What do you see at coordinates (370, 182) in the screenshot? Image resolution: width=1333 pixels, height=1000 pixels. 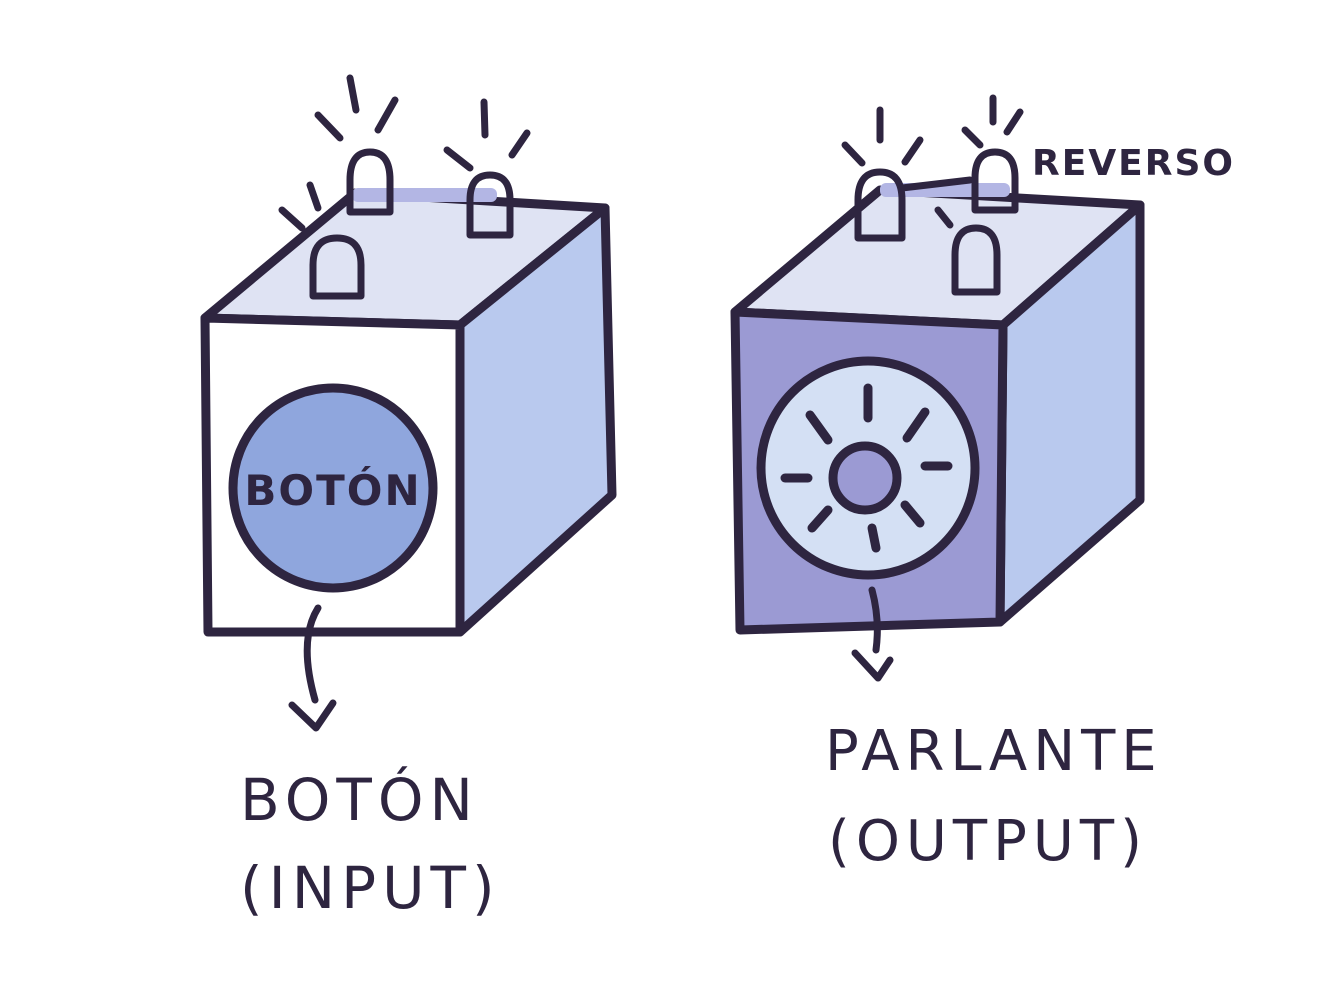 I see `led-back-left` at bounding box center [370, 182].